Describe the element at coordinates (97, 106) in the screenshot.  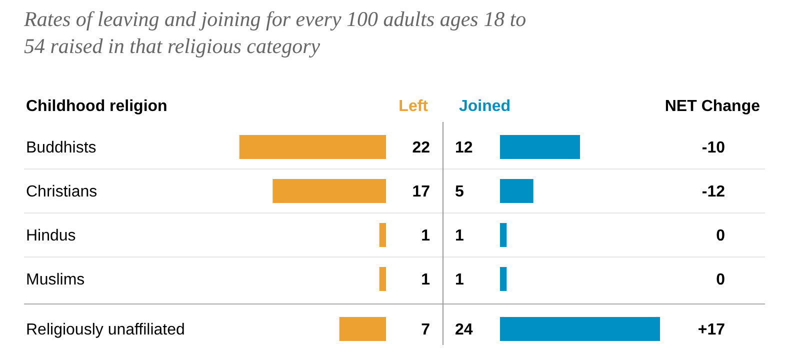
I see `y-axis-title: Childhood religion` at that location.